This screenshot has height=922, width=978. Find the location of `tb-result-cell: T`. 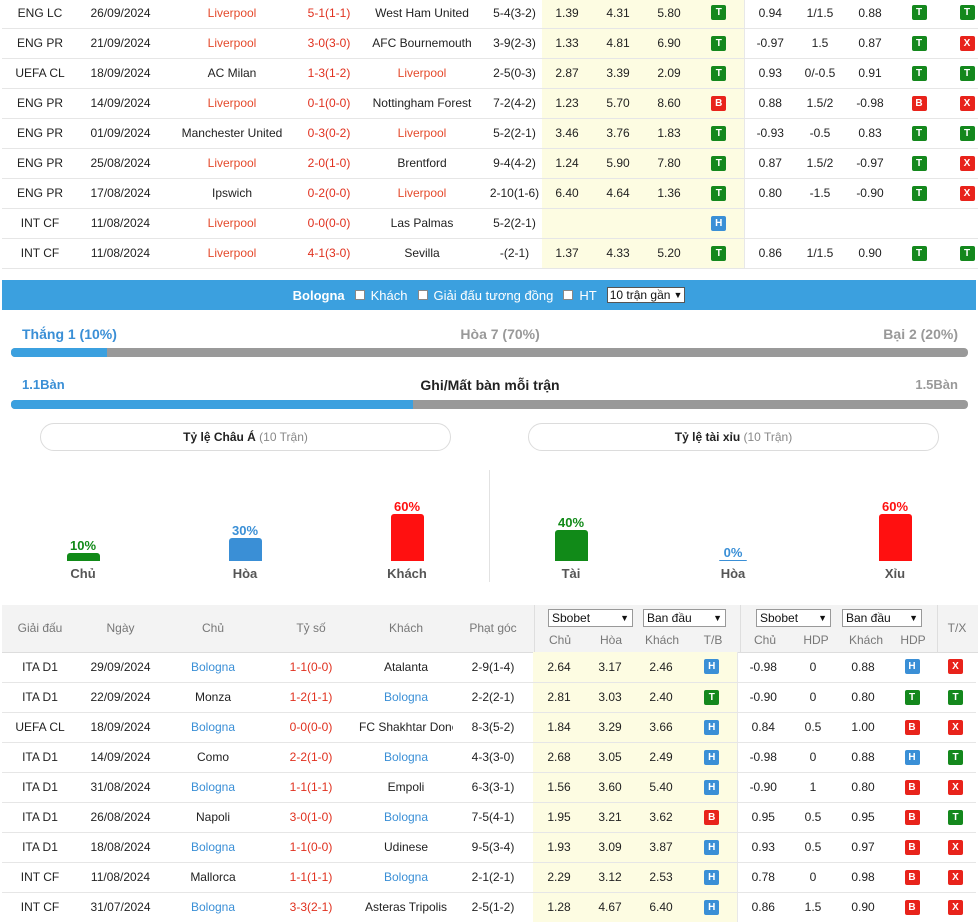

tb-result-cell: T is located at coordinates (719, 253).